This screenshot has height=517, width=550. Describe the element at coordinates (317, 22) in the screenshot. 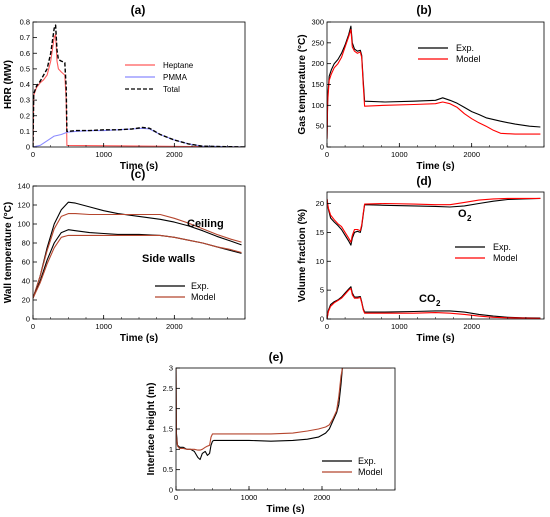

I see `y-tick-label: 300` at that location.